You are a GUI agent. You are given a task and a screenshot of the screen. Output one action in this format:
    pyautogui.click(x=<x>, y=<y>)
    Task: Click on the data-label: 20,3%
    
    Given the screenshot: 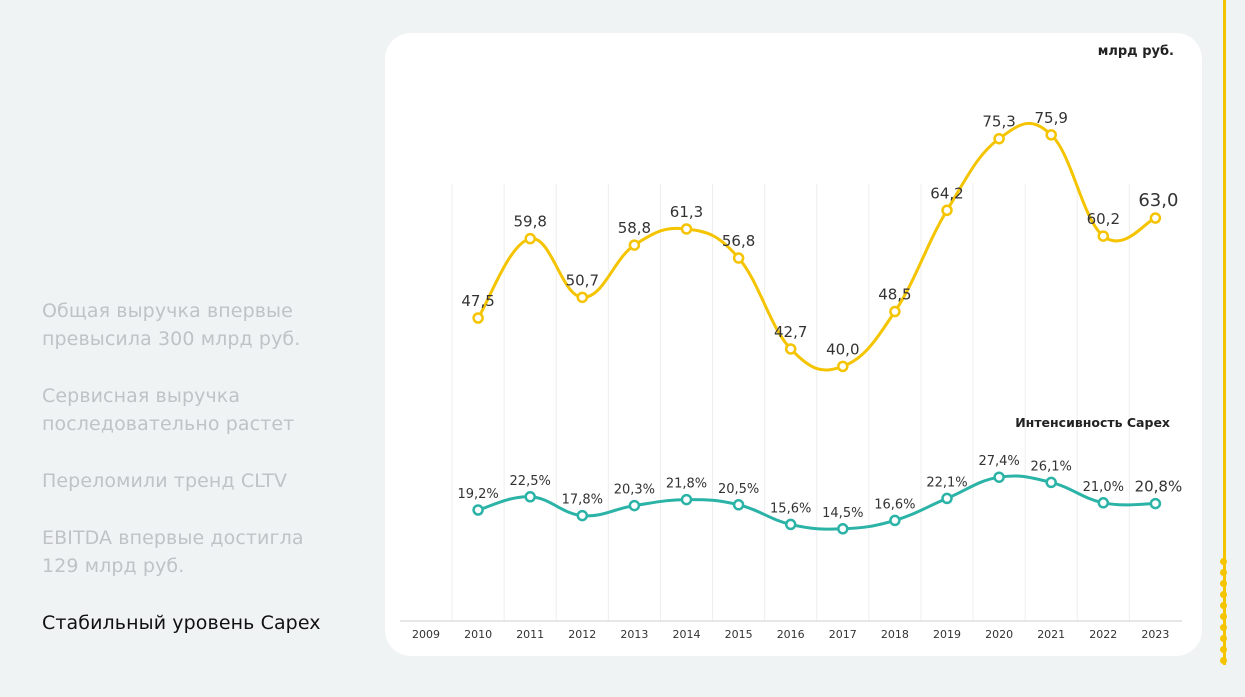 What is the action you would take?
    pyautogui.click(x=634, y=490)
    